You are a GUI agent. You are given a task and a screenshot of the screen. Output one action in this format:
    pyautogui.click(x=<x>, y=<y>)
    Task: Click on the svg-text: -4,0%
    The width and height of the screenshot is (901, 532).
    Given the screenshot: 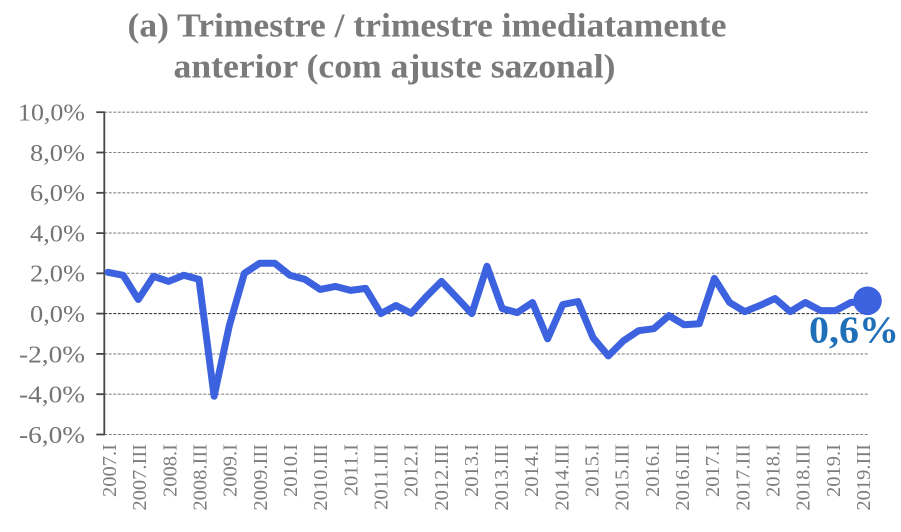 What is the action you would take?
    pyautogui.click(x=52, y=396)
    